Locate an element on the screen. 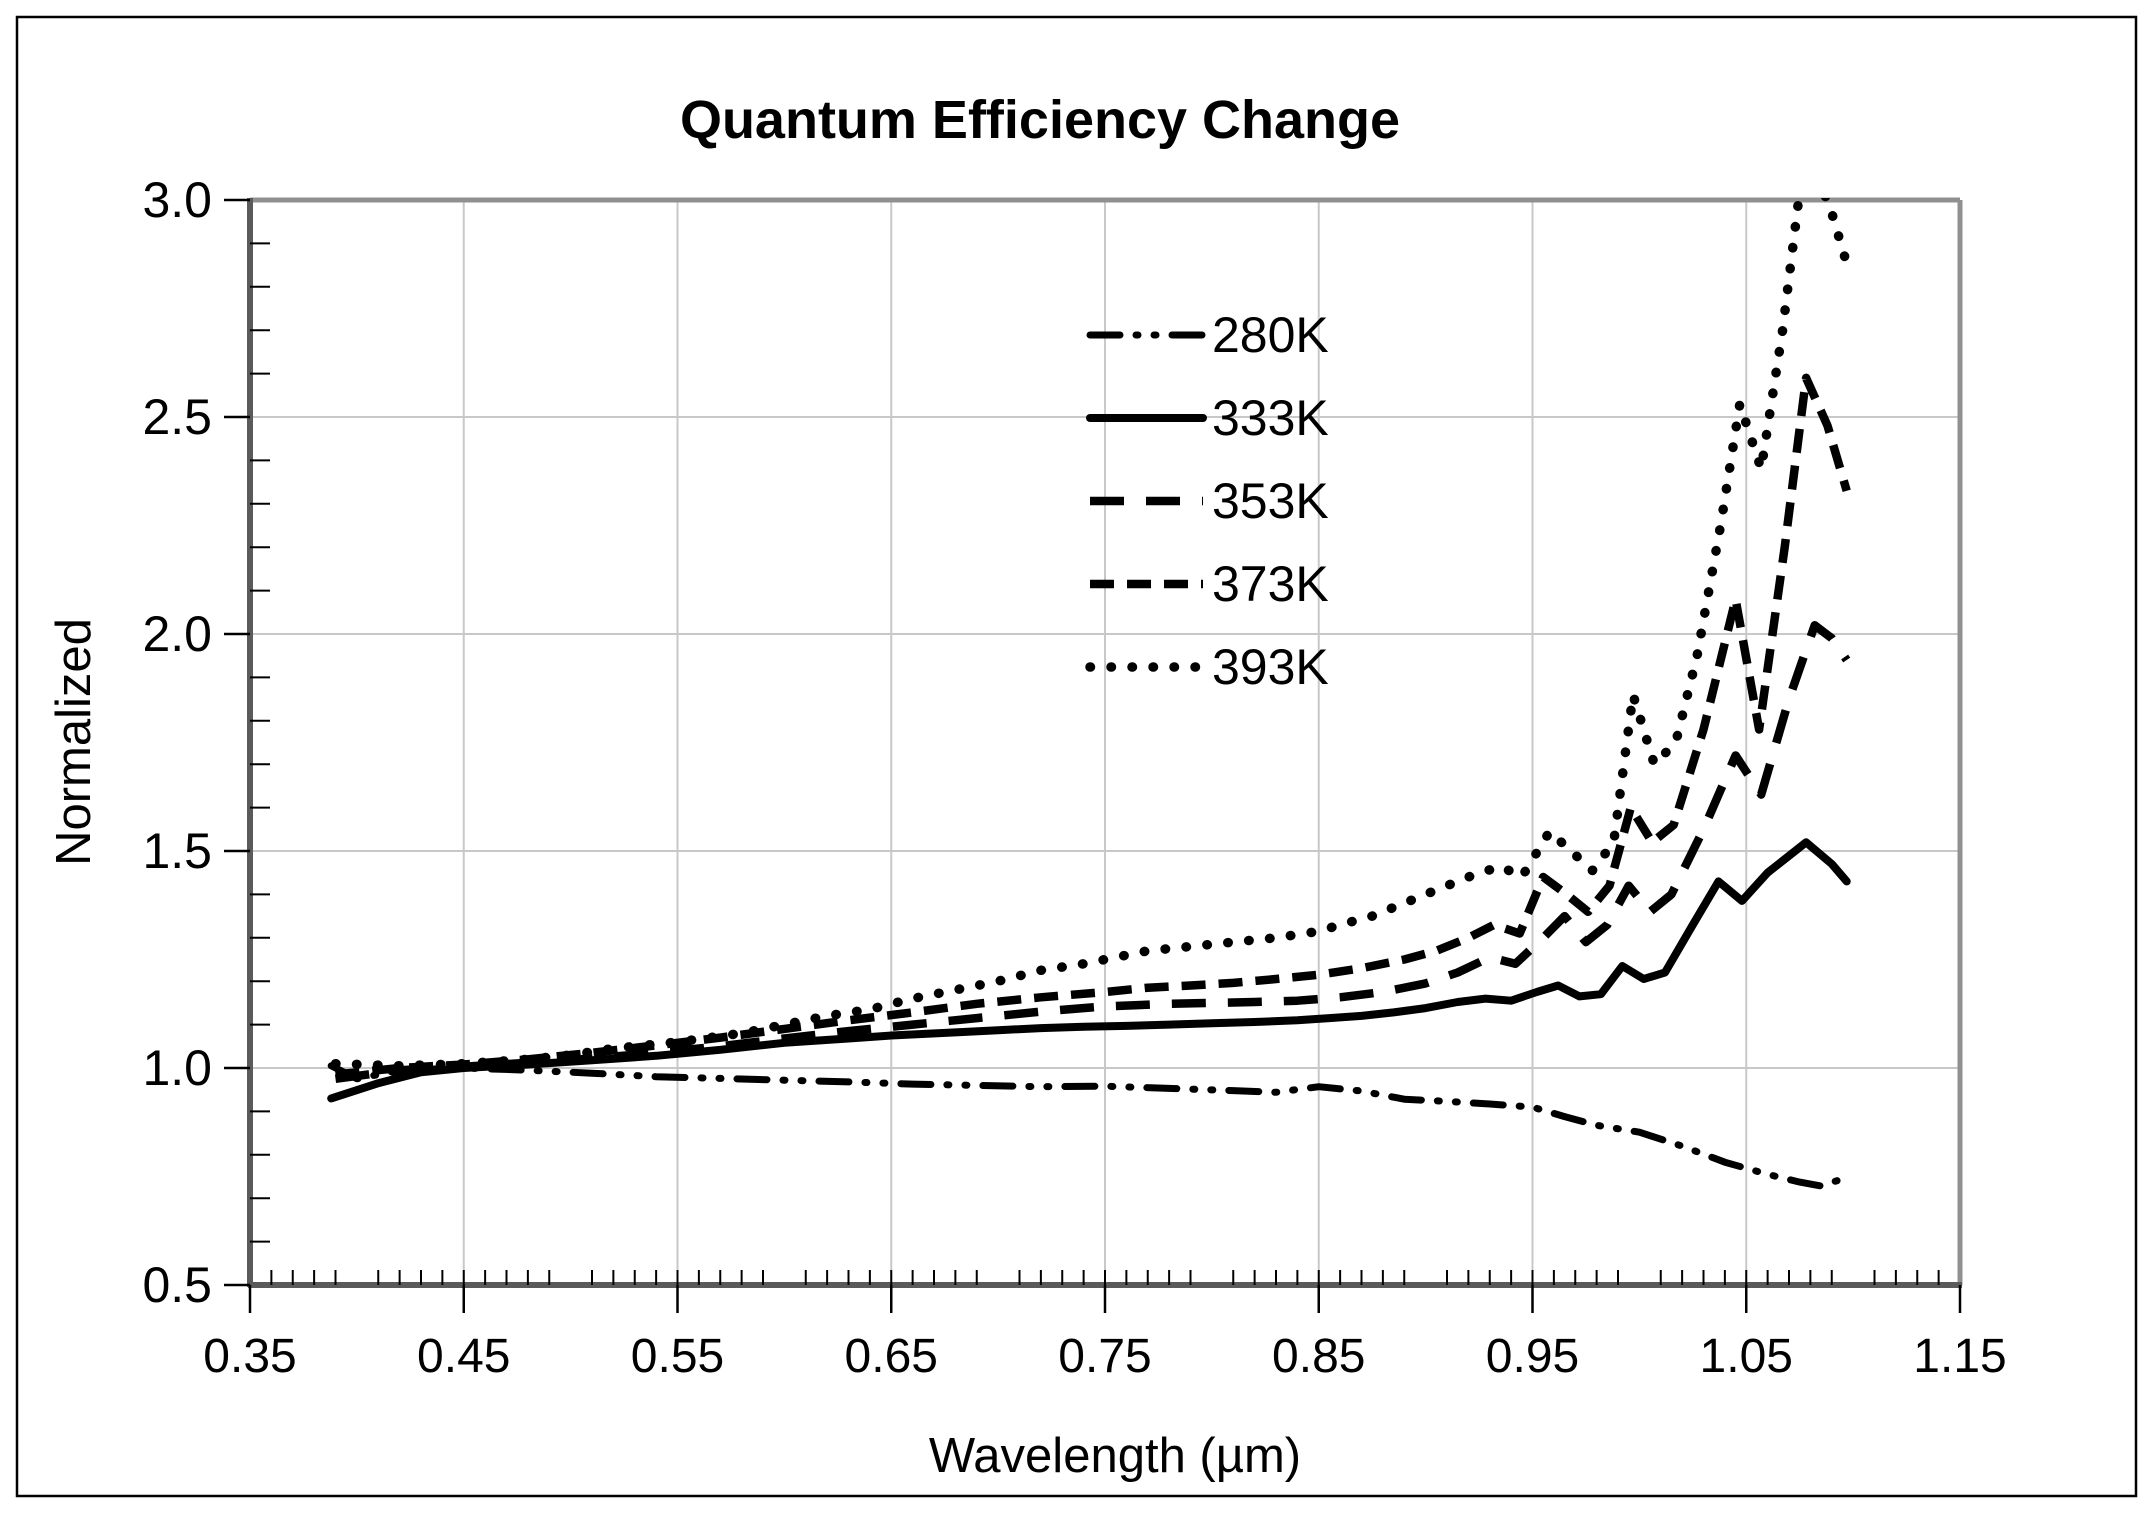 This screenshot has height=1513, width=2153. y-tick-label: 0.5 is located at coordinates (177, 1285).